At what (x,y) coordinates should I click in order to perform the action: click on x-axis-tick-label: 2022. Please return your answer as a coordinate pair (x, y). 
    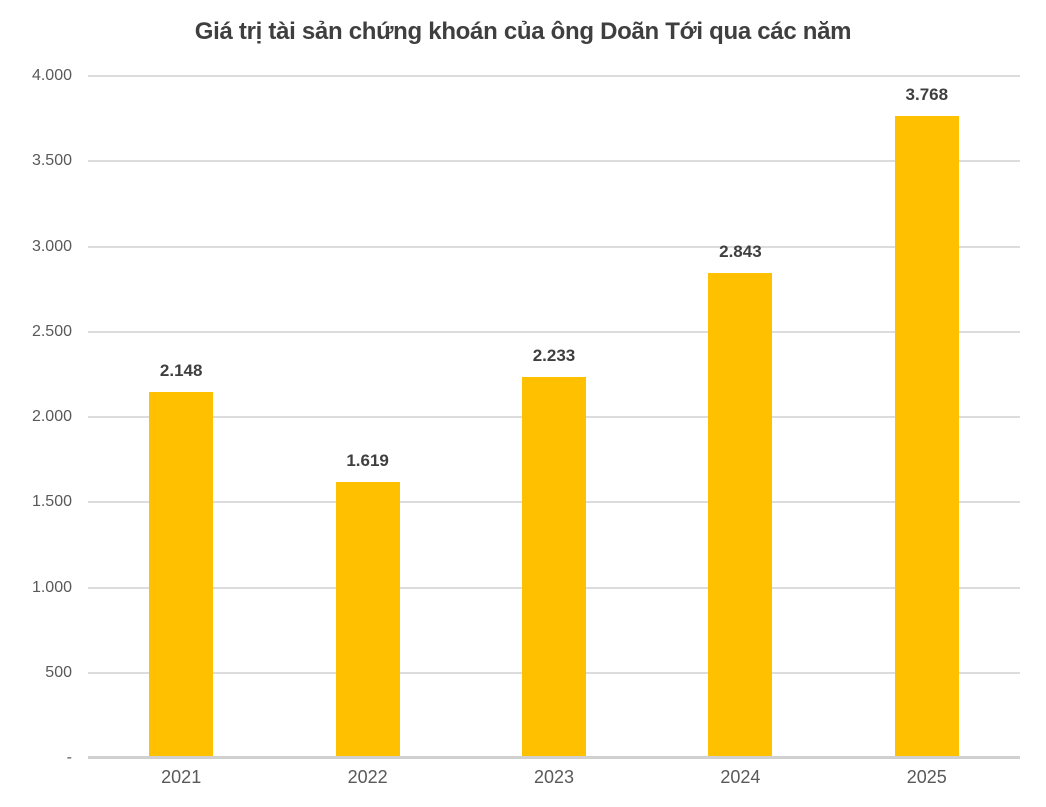
    Looking at the image, I should click on (367, 777).